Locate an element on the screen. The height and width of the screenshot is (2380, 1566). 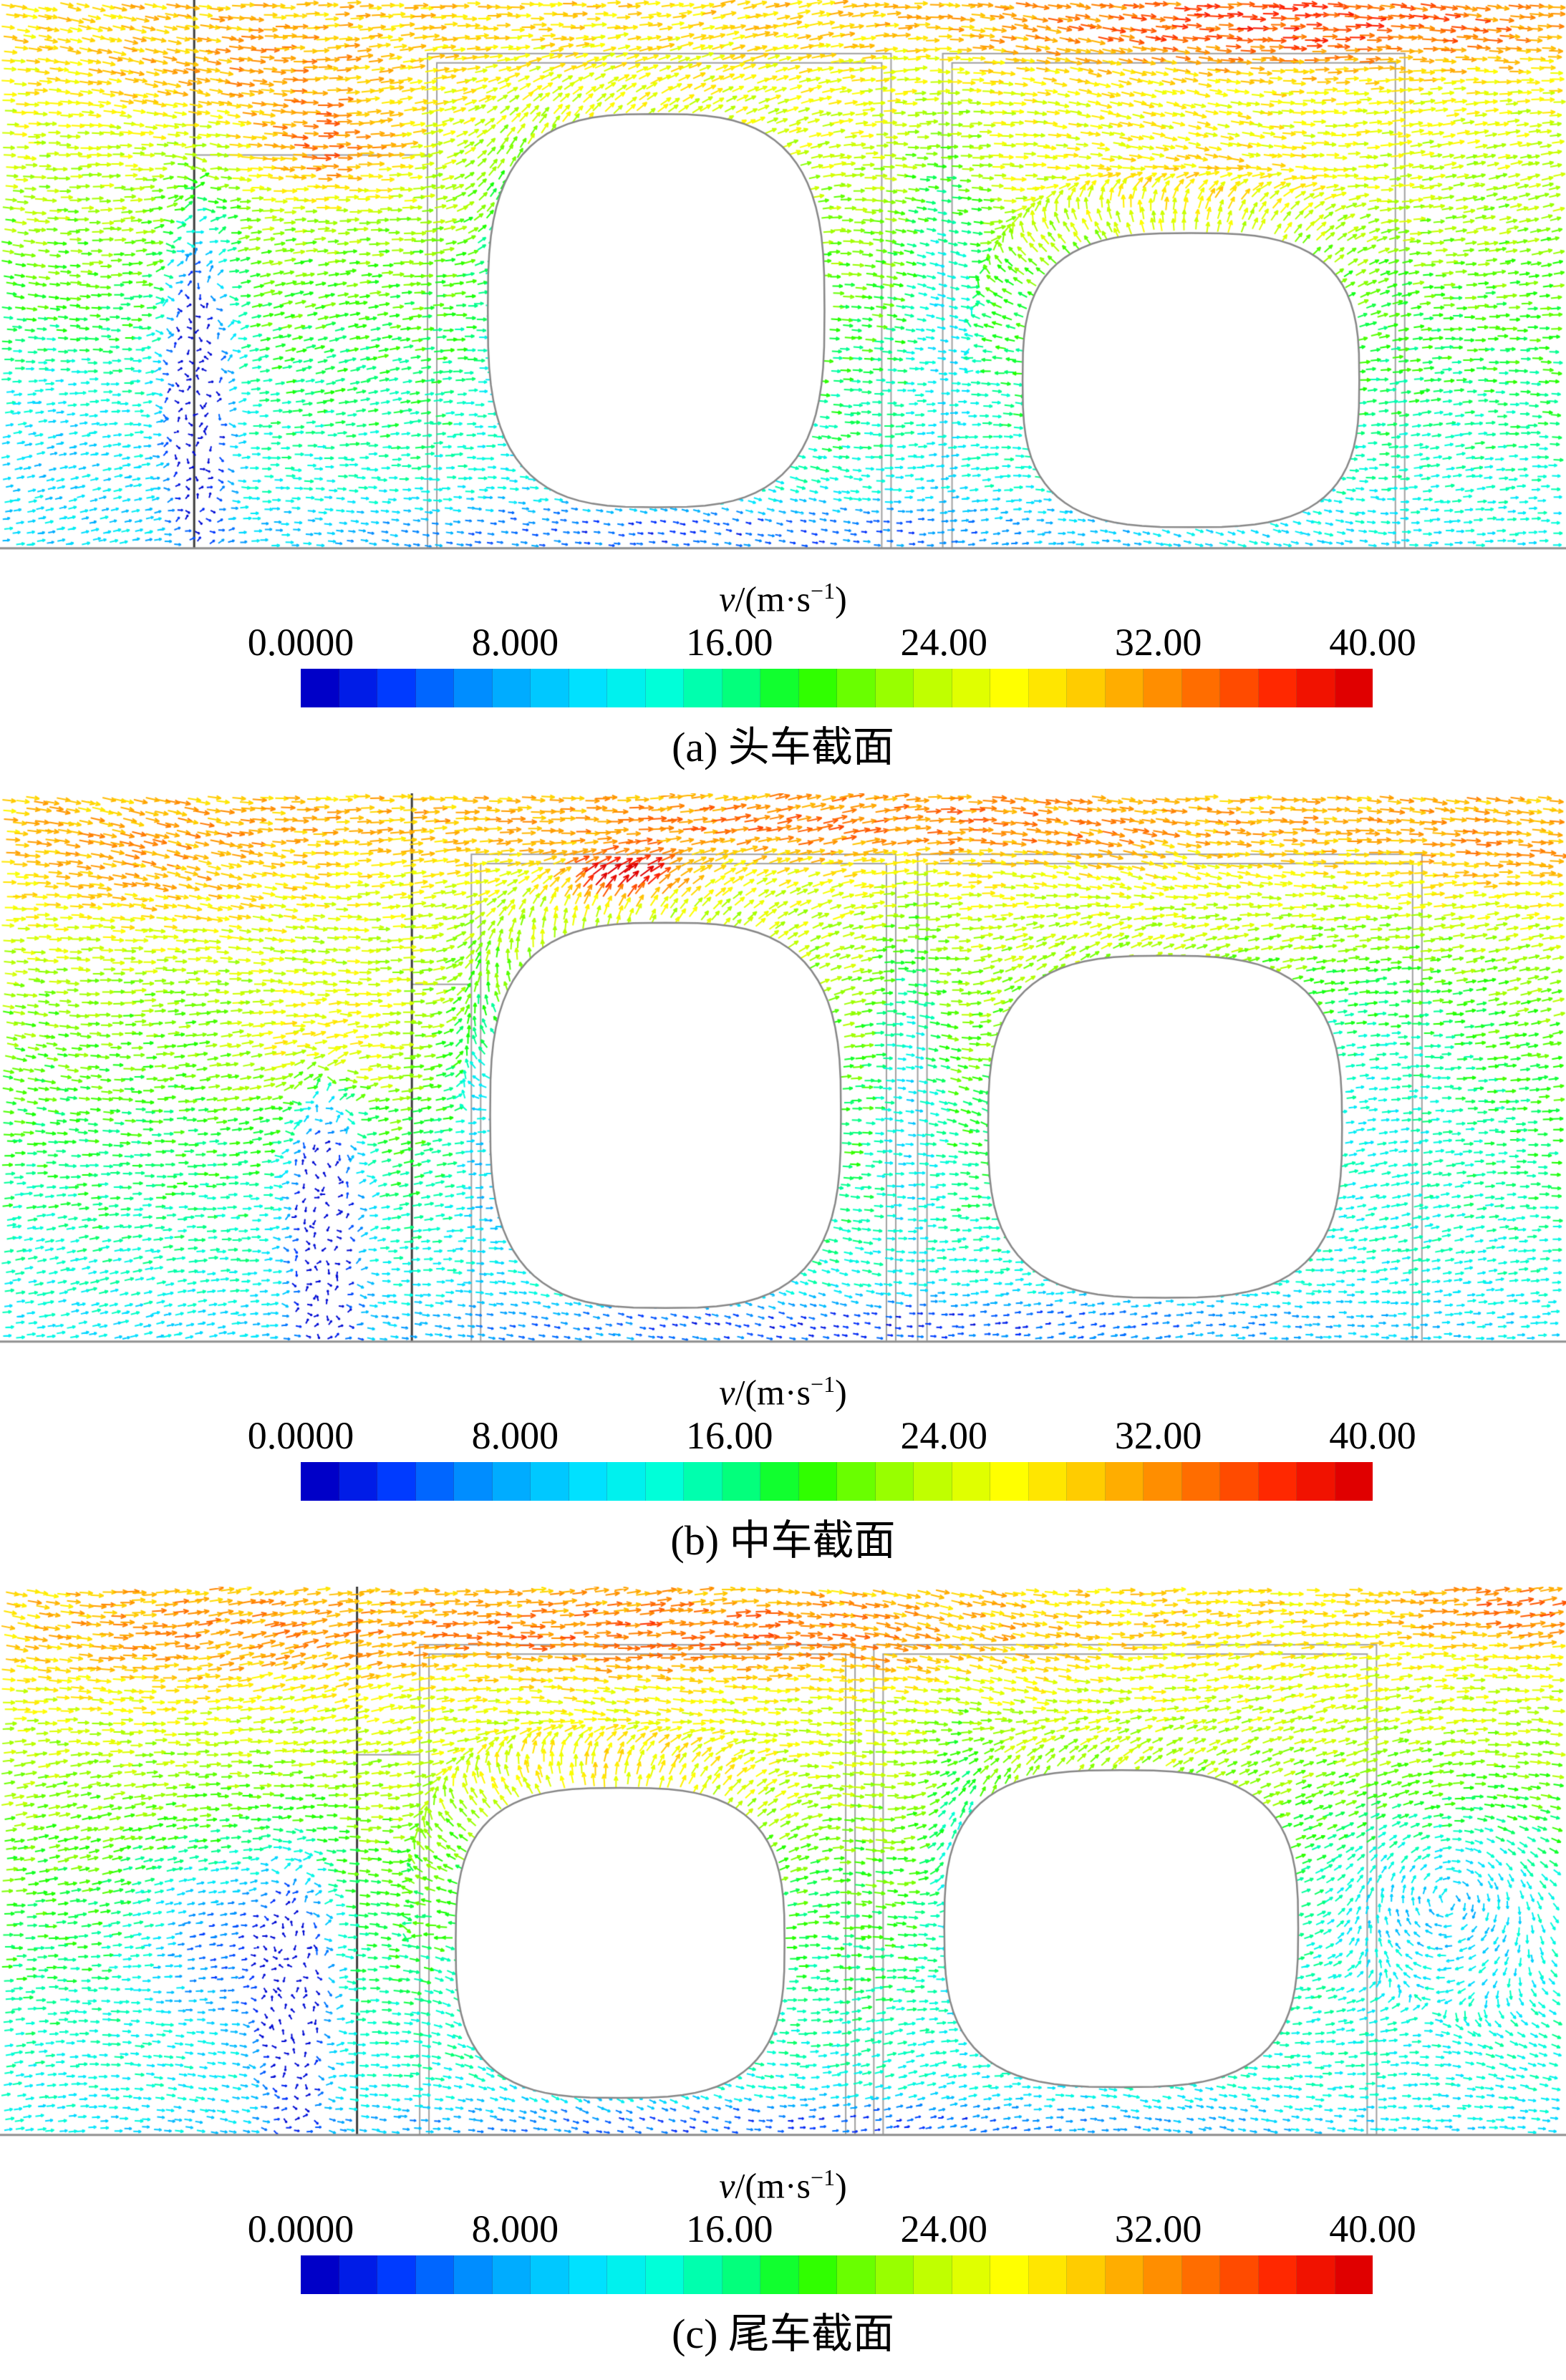
colorbar-label-b: v/(m·s−1) is located at coordinates (783, 1388).